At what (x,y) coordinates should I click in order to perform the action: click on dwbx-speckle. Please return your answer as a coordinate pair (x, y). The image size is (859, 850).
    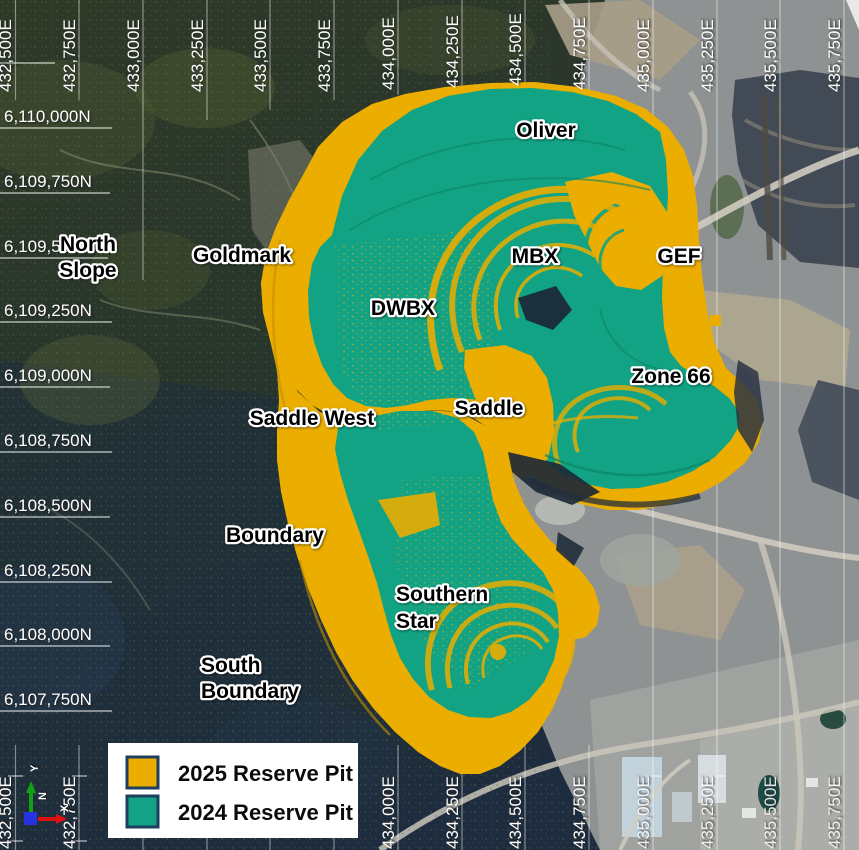
    Looking at the image, I should click on (417, 330).